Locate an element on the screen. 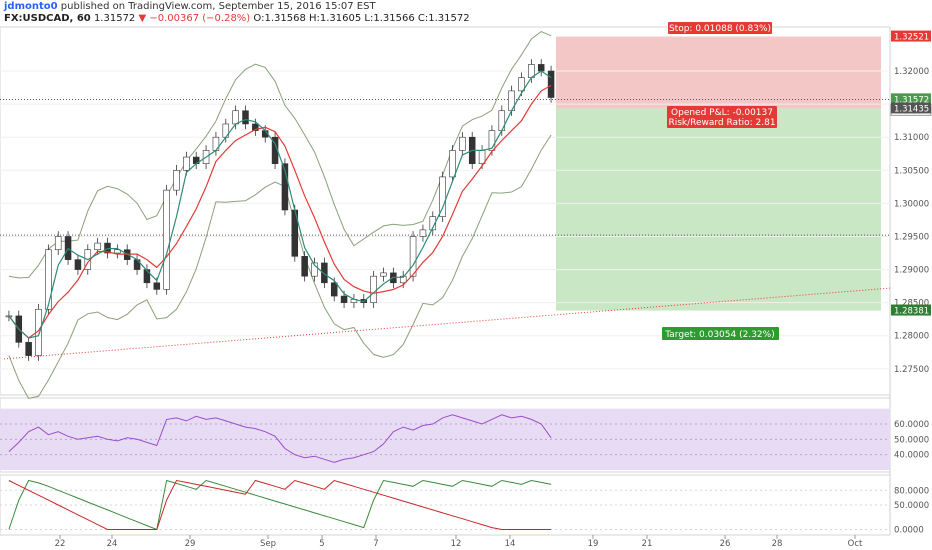 The image size is (932, 550). price-tick-label: 1.30000 is located at coordinates (911, 204).